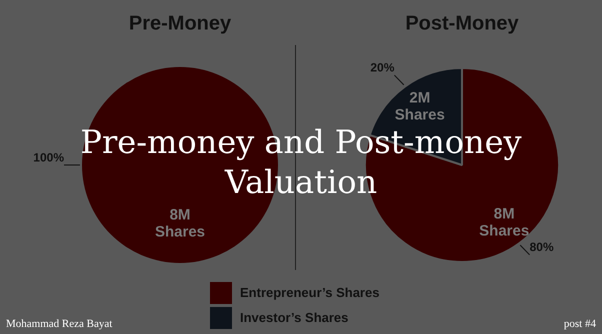 The image size is (602, 334). I want to click on legend-label: Entrepreneur’s Shares, so click(310, 292).